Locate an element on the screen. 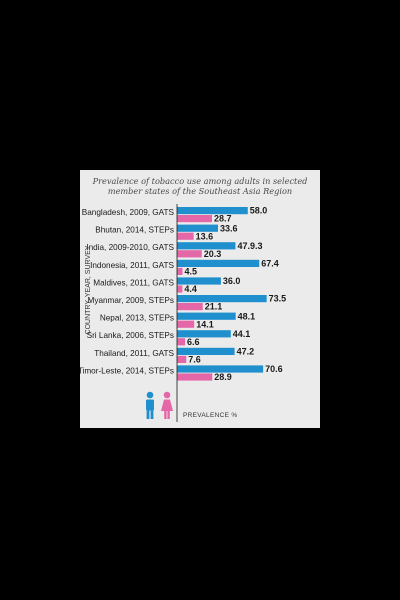  category-label: Indonesia, 2011, GATS is located at coordinates (132, 265).